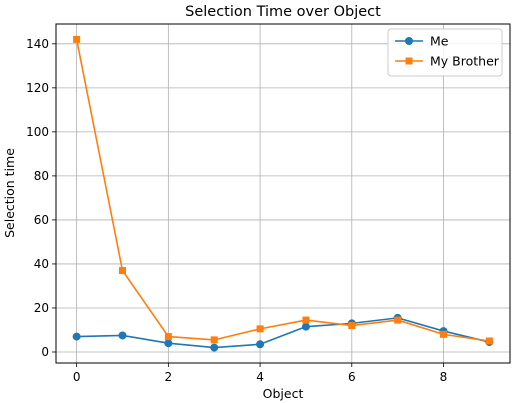  I want to click on x-tick-label: 6, so click(352, 377).